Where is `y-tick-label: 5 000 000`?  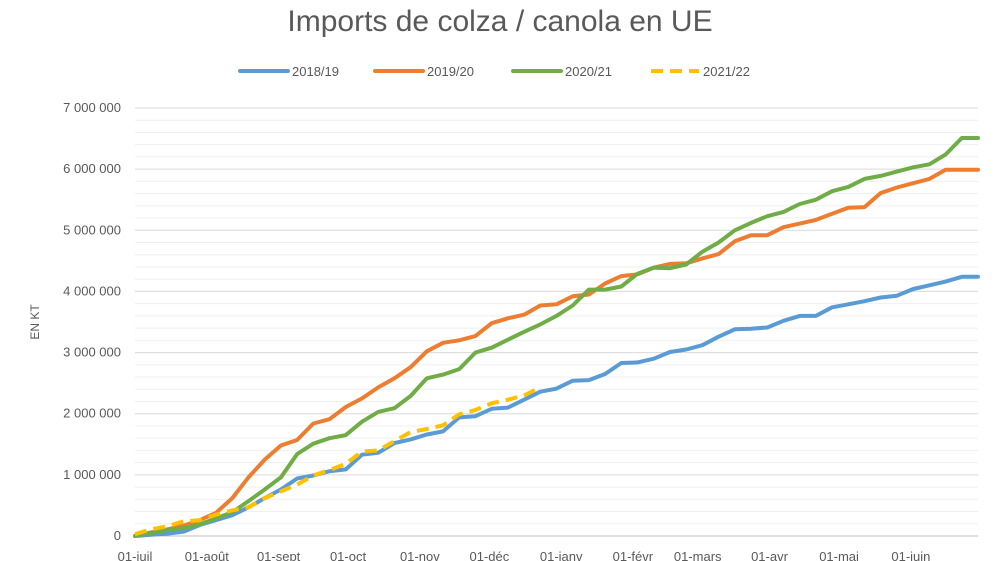 y-tick-label: 5 000 000 is located at coordinates (92, 229).